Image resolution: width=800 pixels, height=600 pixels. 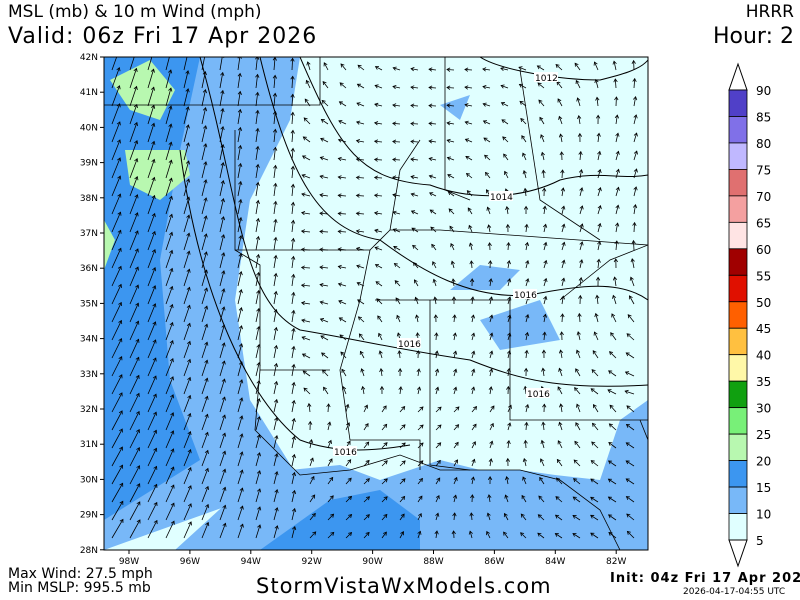 What do you see at coordinates (546, 79) in the screenshot?
I see `isobar-label: 1012` at bounding box center [546, 79].